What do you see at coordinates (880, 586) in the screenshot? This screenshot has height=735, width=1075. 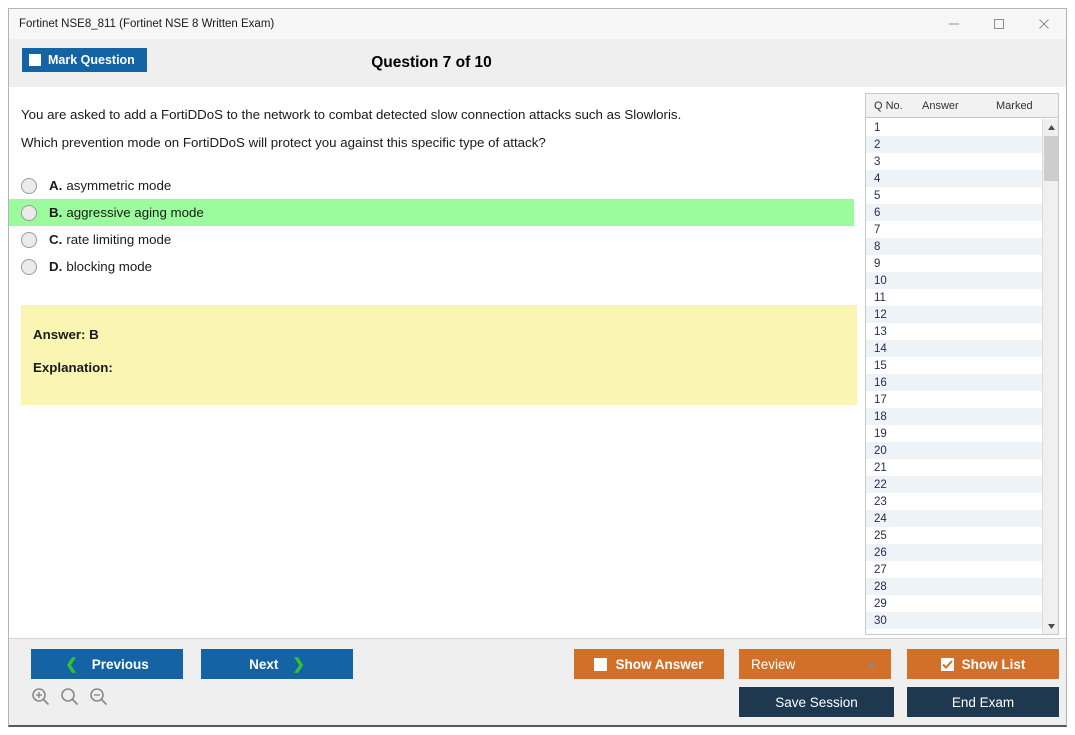 I see `cell-qno: 28` at bounding box center [880, 586].